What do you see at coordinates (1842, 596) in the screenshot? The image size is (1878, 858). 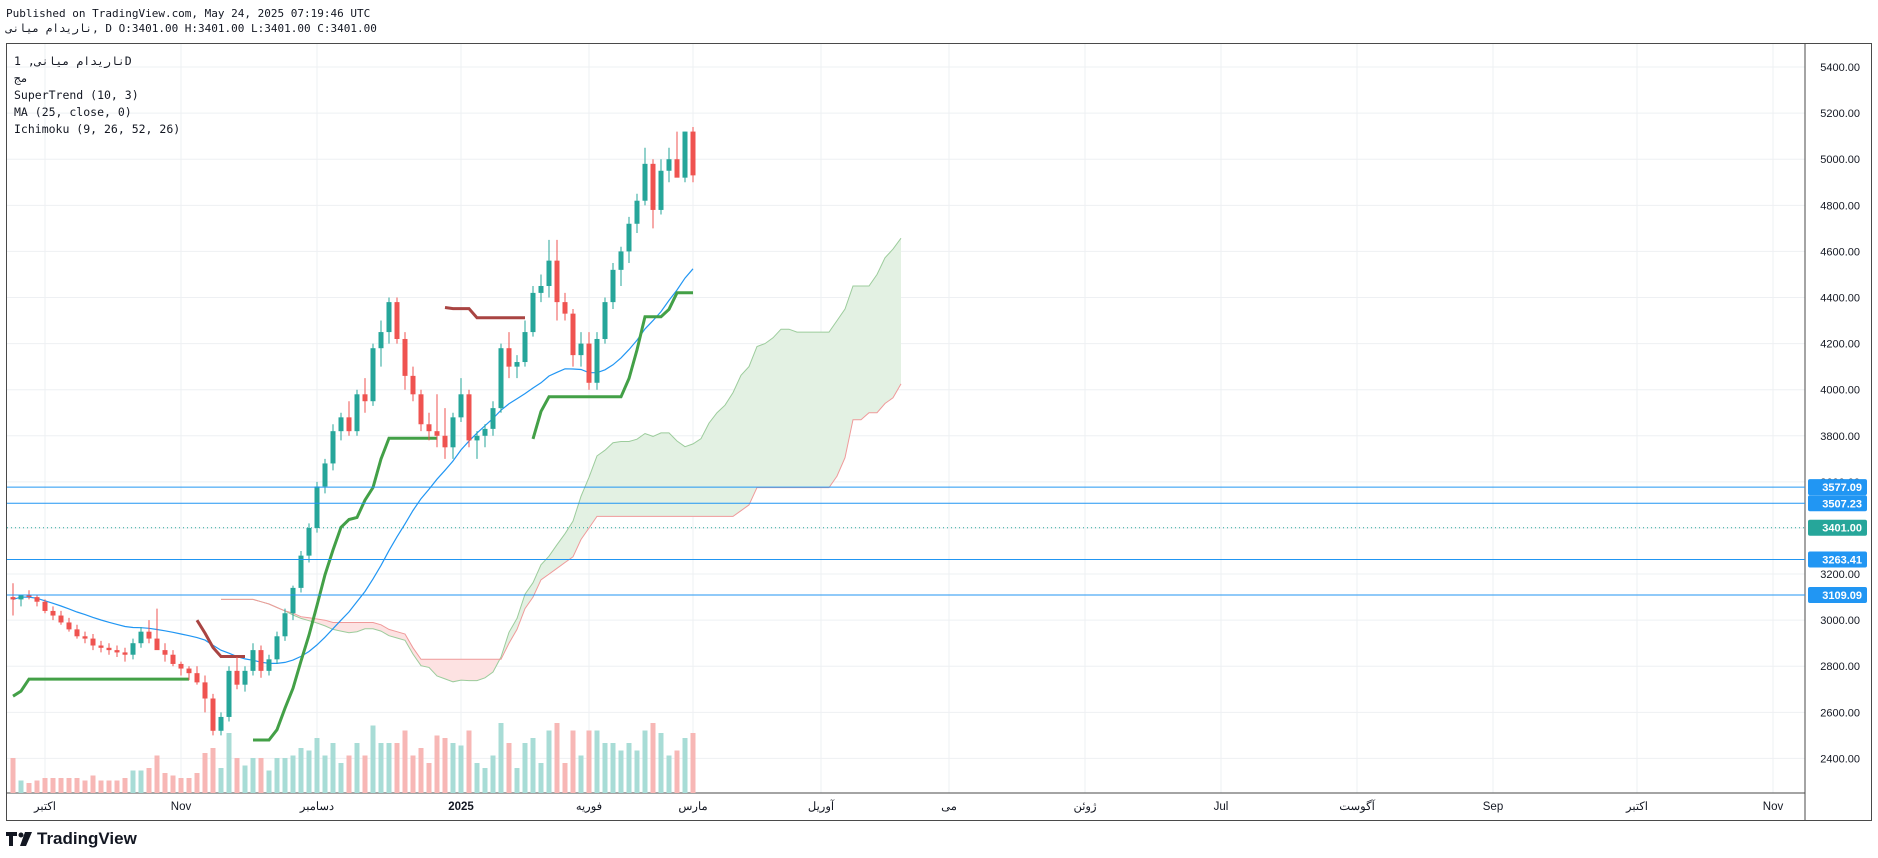 I see `level-badge-label: 3109.09` at bounding box center [1842, 596].